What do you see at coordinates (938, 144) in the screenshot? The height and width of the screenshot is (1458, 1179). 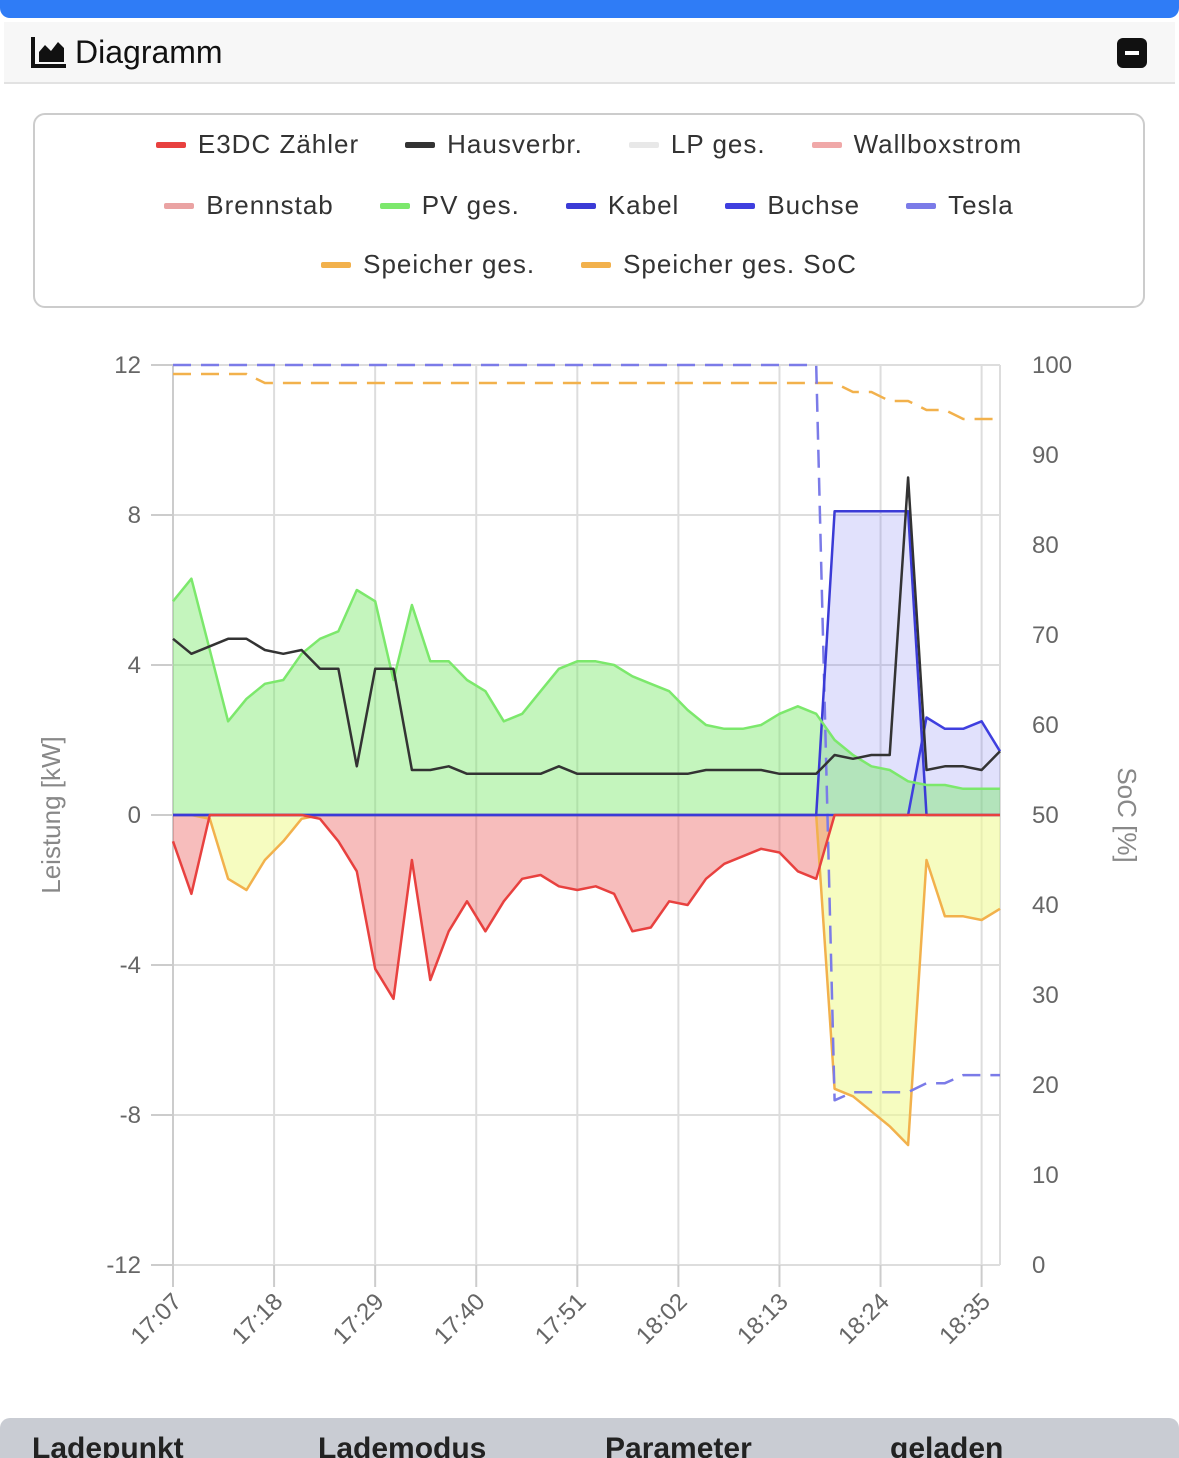 I see `legend-label: Wallboxstrom` at bounding box center [938, 144].